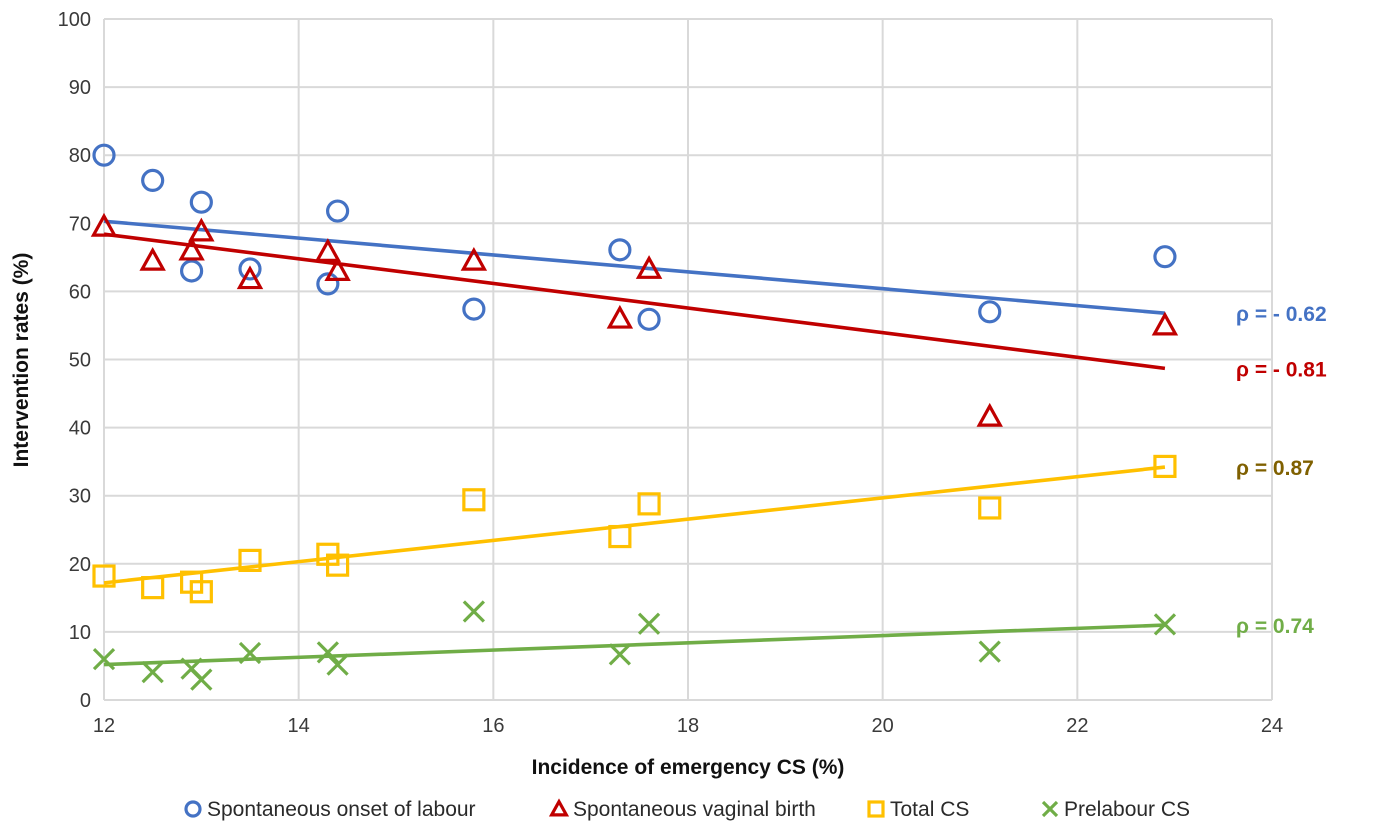  What do you see at coordinates (85, 701) in the screenshot?
I see `y-tick-label: 0` at bounding box center [85, 701].